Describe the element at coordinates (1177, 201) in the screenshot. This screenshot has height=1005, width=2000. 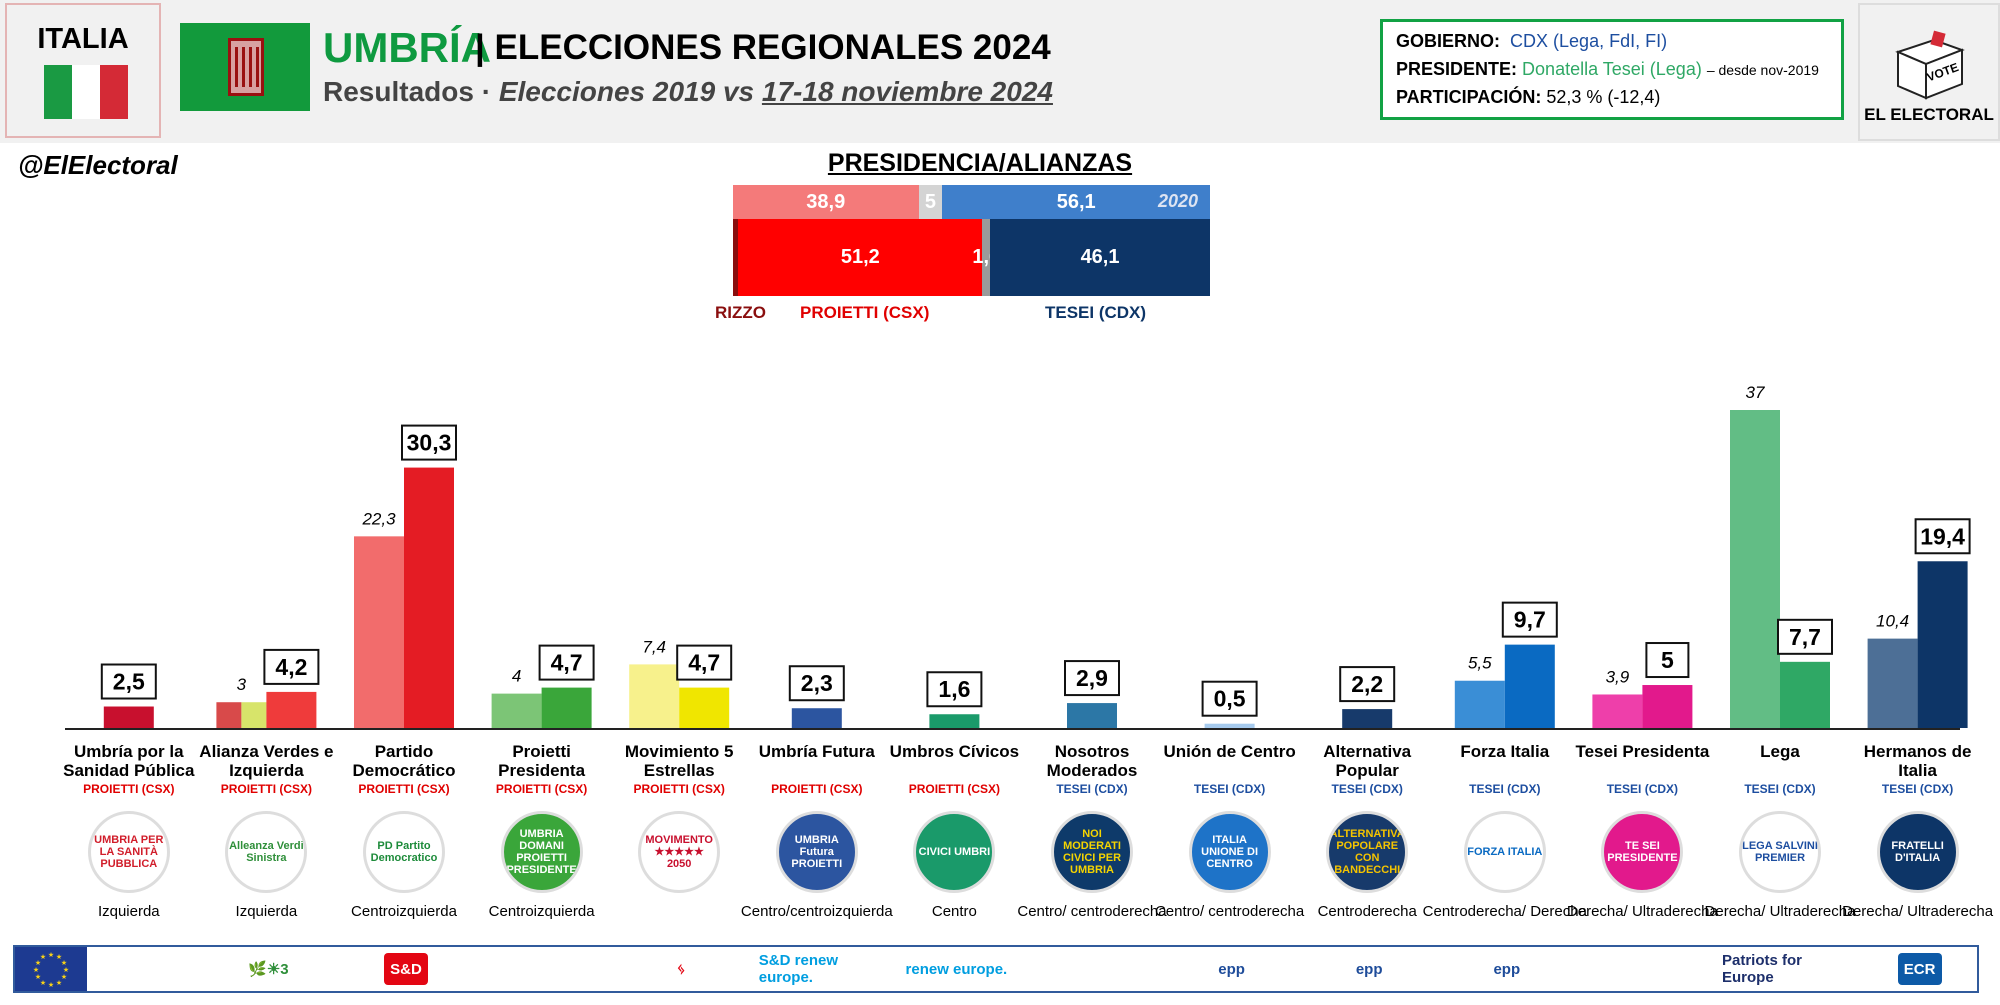
I see `alliance-year-2020: 2020` at that location.